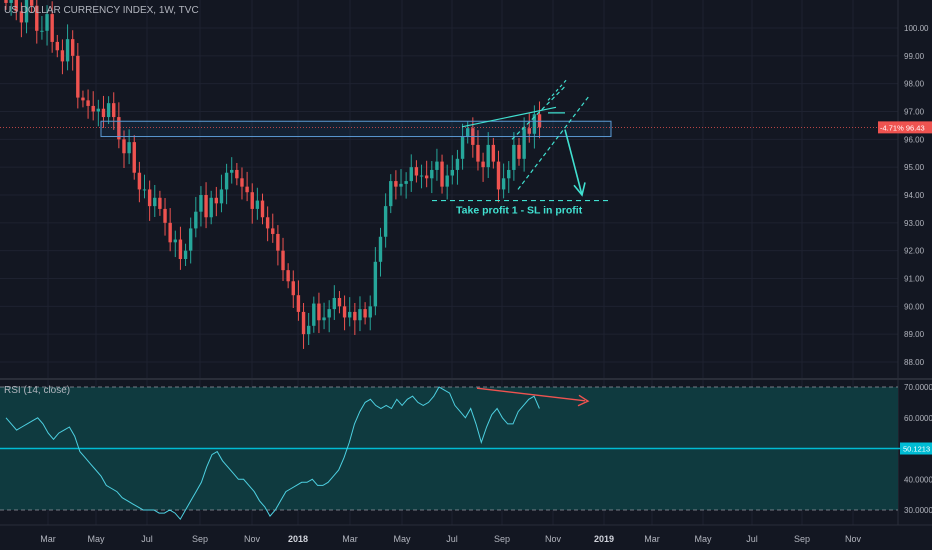 This screenshot has width=932, height=550. What do you see at coordinates (914, 223) in the screenshot?
I see `price-tick-label: 93.00` at bounding box center [914, 223].